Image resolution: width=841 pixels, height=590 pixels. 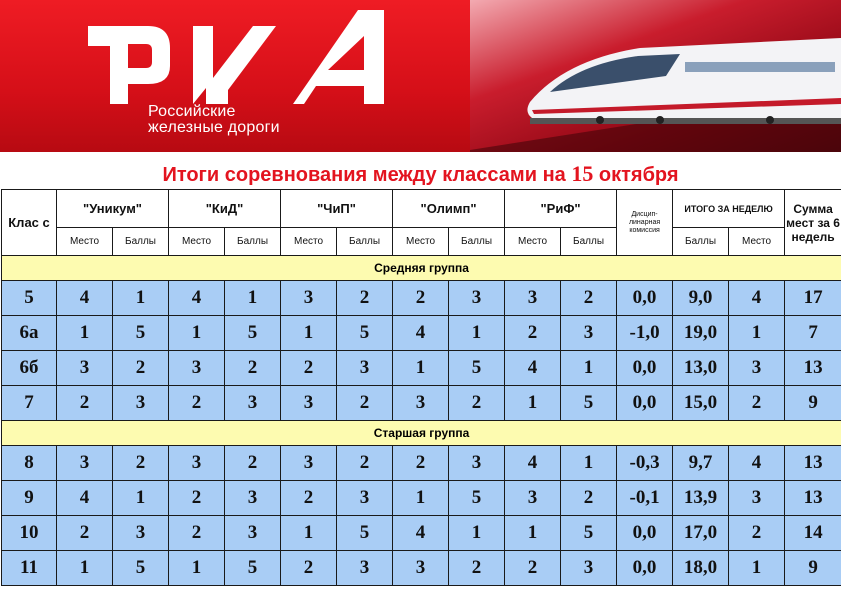 I want to click on group-row: Средняя группа, so click(x=420, y=268).